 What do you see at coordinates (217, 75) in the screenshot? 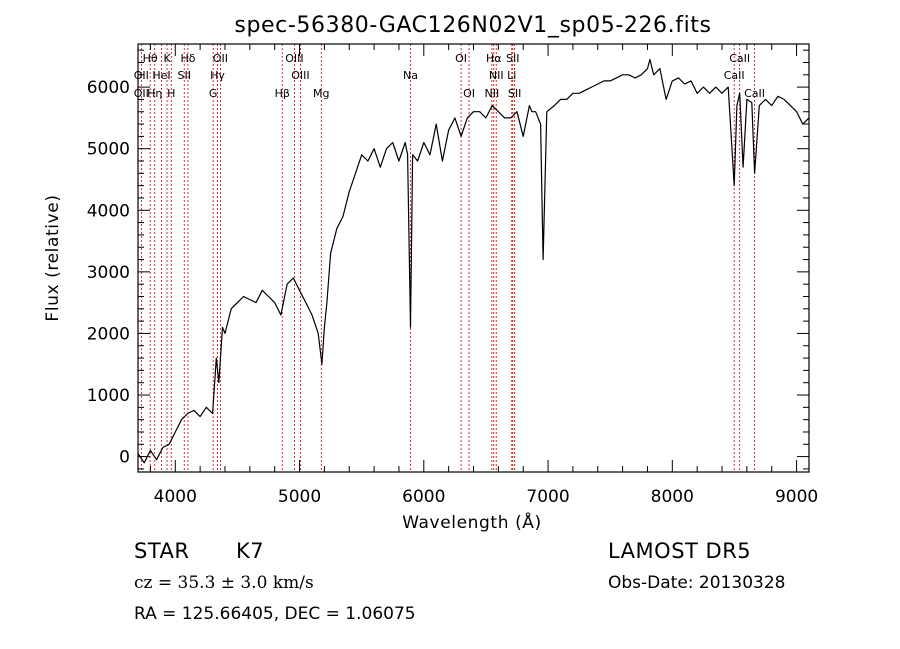
I see `line-label: Hγ` at bounding box center [217, 75].